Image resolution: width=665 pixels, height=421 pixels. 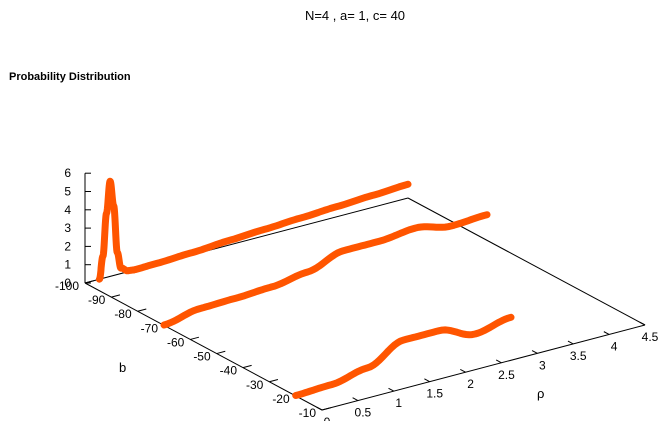 I want to click on x-axis-label: ρ, so click(x=540, y=393).